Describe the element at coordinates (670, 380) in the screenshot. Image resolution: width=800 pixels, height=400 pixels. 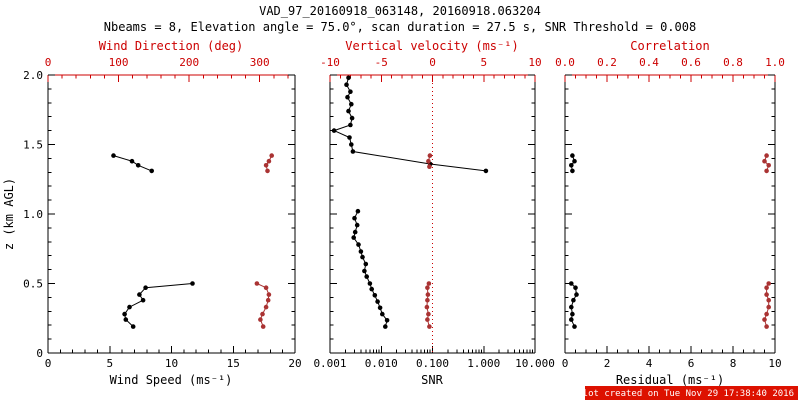
I see `residual-axis-label: Residual (ms⁻¹)` at that location.